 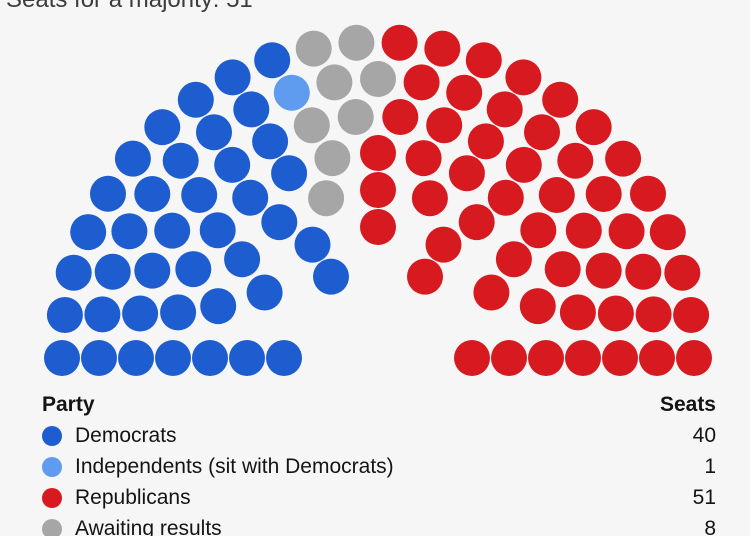 I want to click on awaiting-swatch, so click(x=52, y=527).